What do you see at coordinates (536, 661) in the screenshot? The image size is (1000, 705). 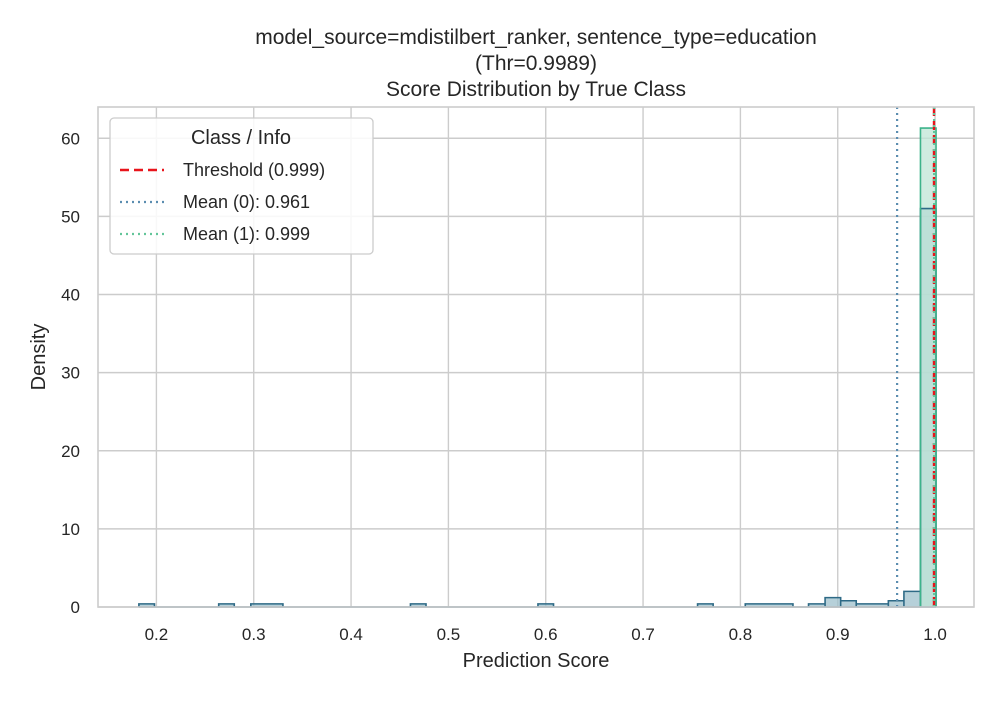 I see `x-axis-label: Prediction Score` at bounding box center [536, 661].